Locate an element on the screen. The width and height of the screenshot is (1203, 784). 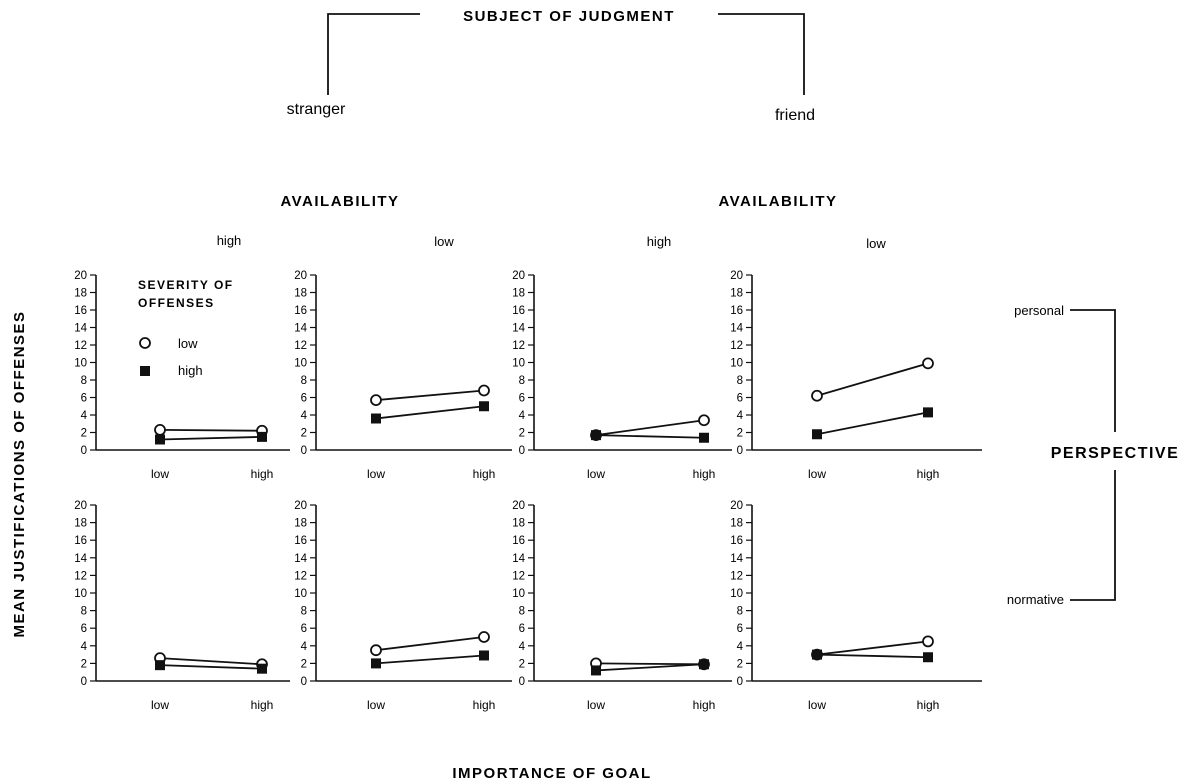
perspective-bracket is located at coordinates (1093, 455).